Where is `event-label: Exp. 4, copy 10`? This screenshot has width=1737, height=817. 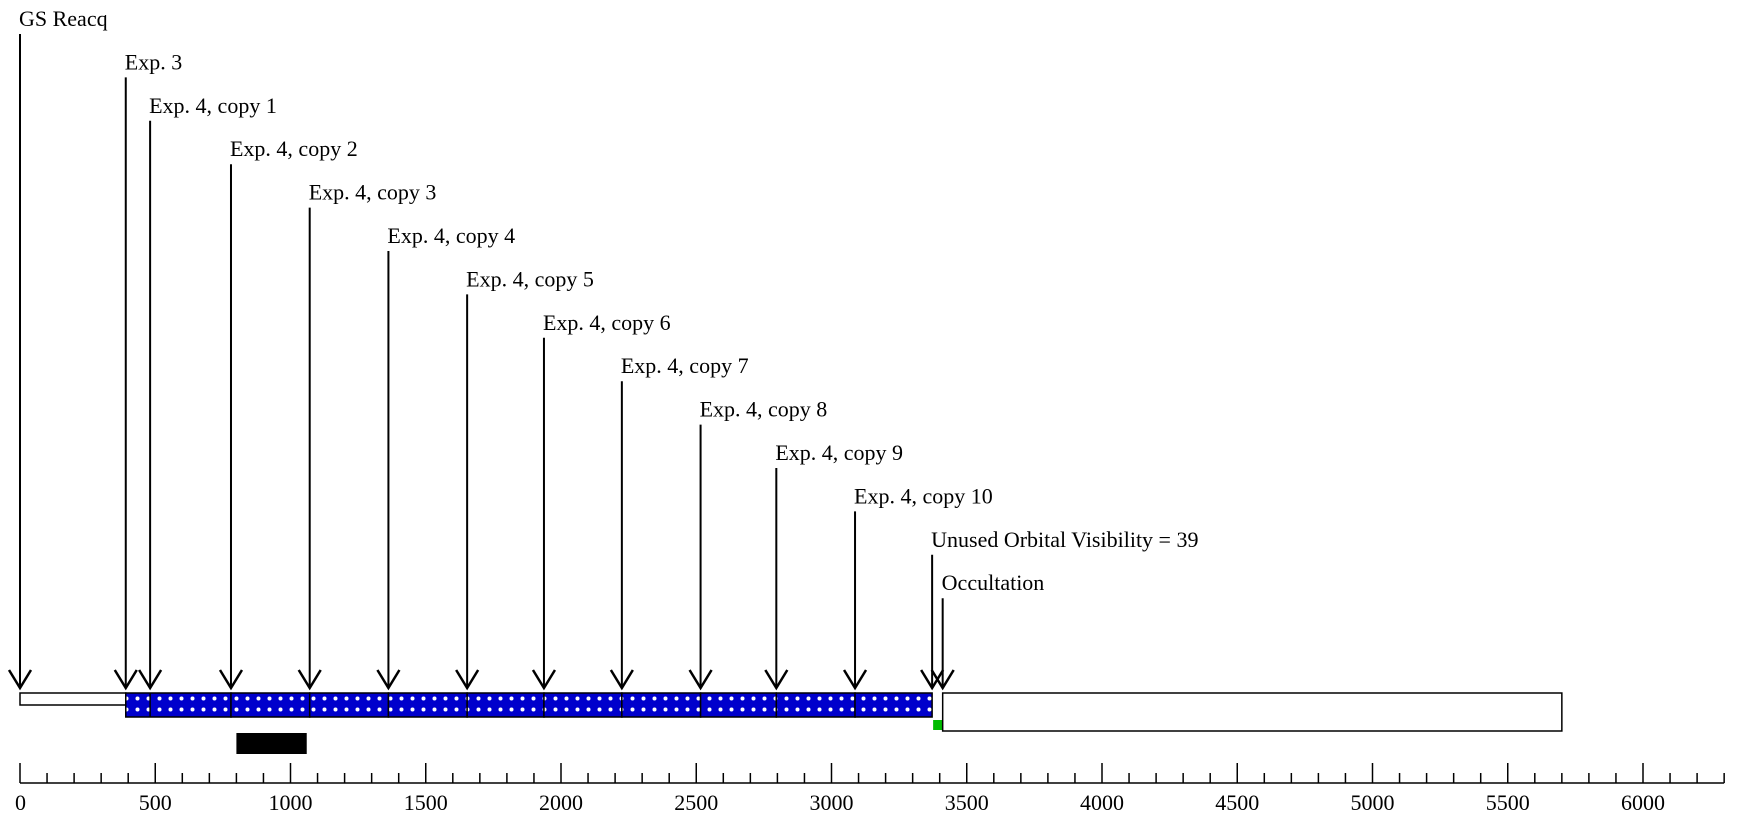 event-label: Exp. 4, copy 10 is located at coordinates (923, 495).